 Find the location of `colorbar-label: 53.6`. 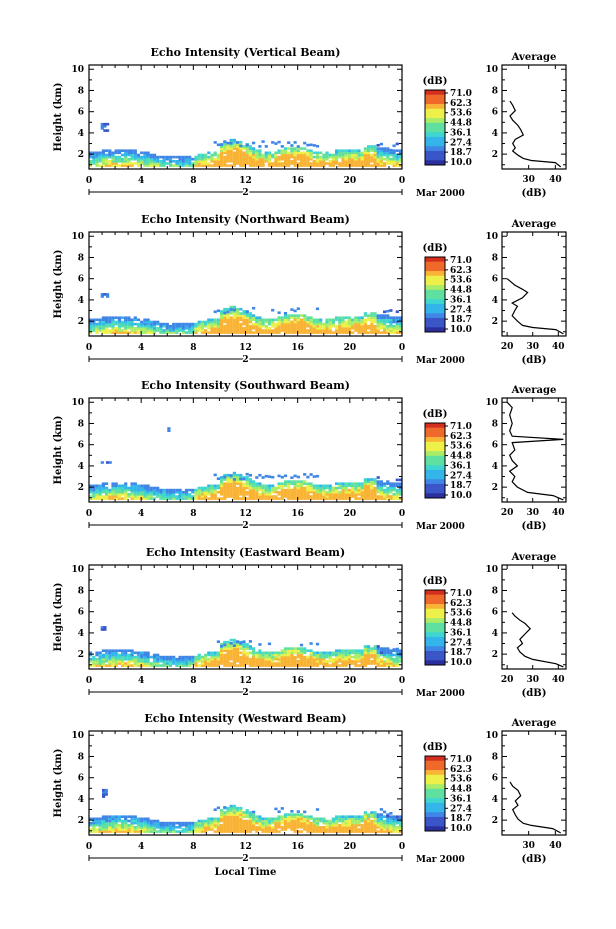

colorbar-label: 53.6 is located at coordinates (461, 281).